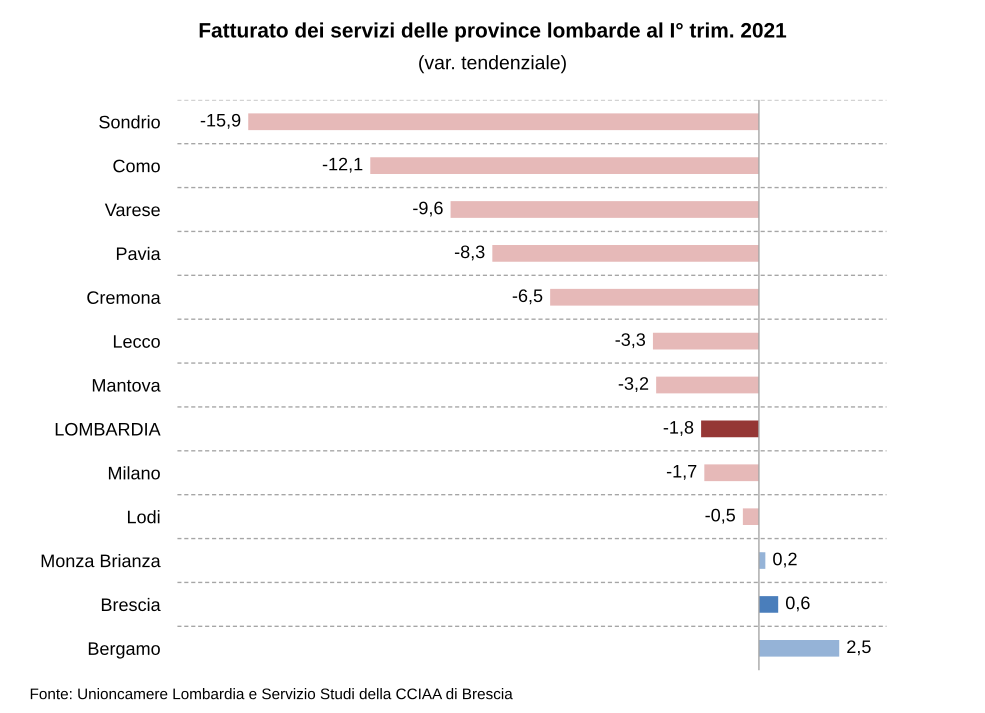 The image size is (985, 713). I want to click on y-tick-label: Monza Brianza, so click(101, 561).